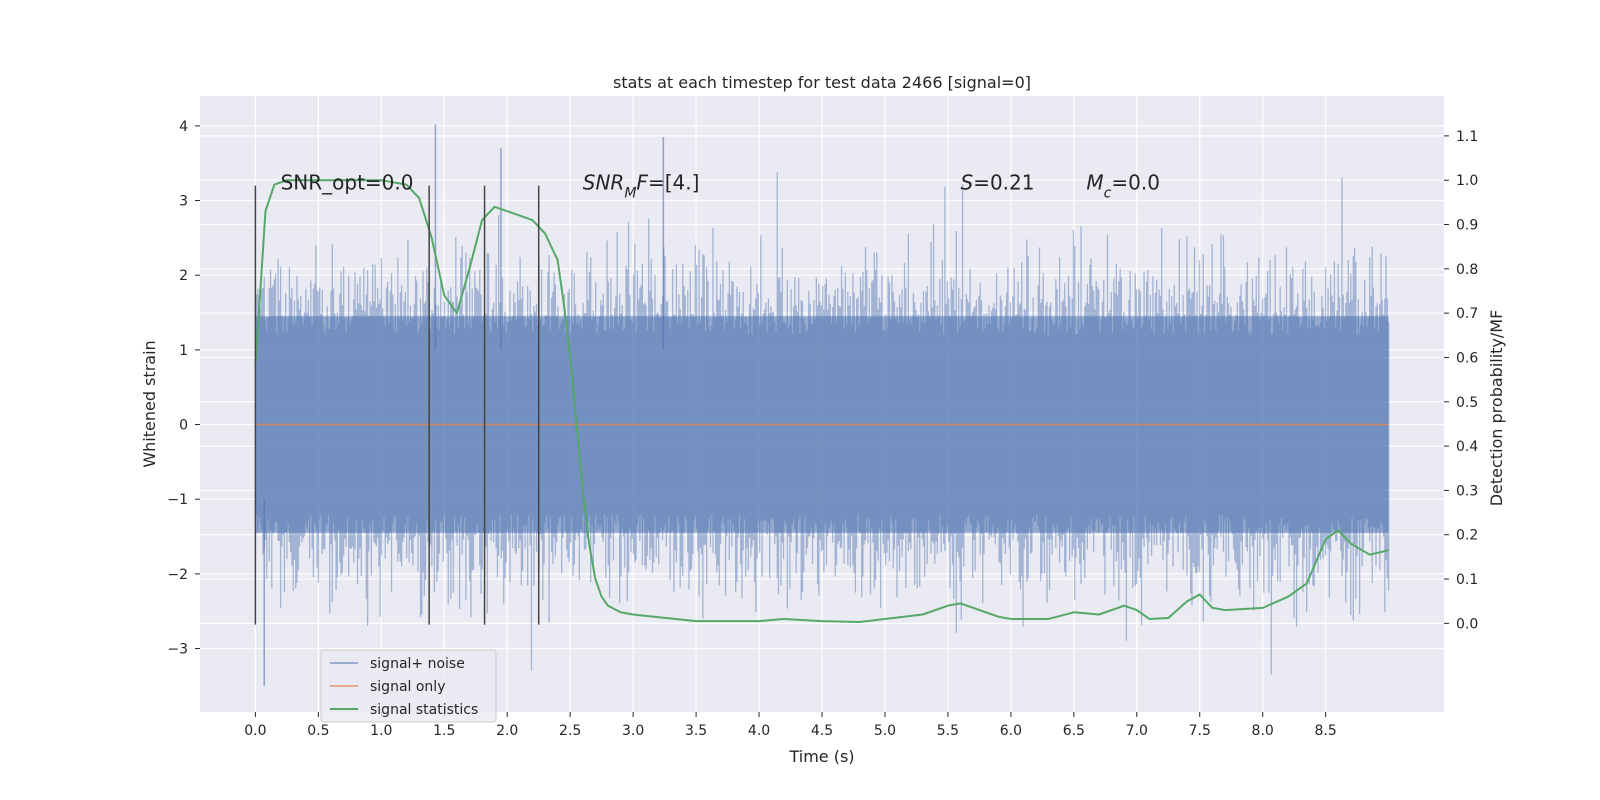 The image size is (1600, 800). What do you see at coordinates (424, 710) in the screenshot?
I see `legend-label-stats: signal statistics` at bounding box center [424, 710].